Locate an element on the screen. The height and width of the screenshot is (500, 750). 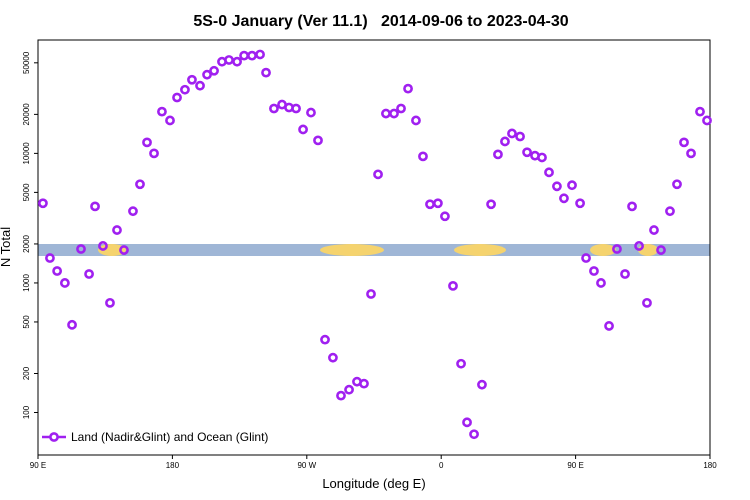
y-tick-label: 2000 is located at coordinates (26, 243).